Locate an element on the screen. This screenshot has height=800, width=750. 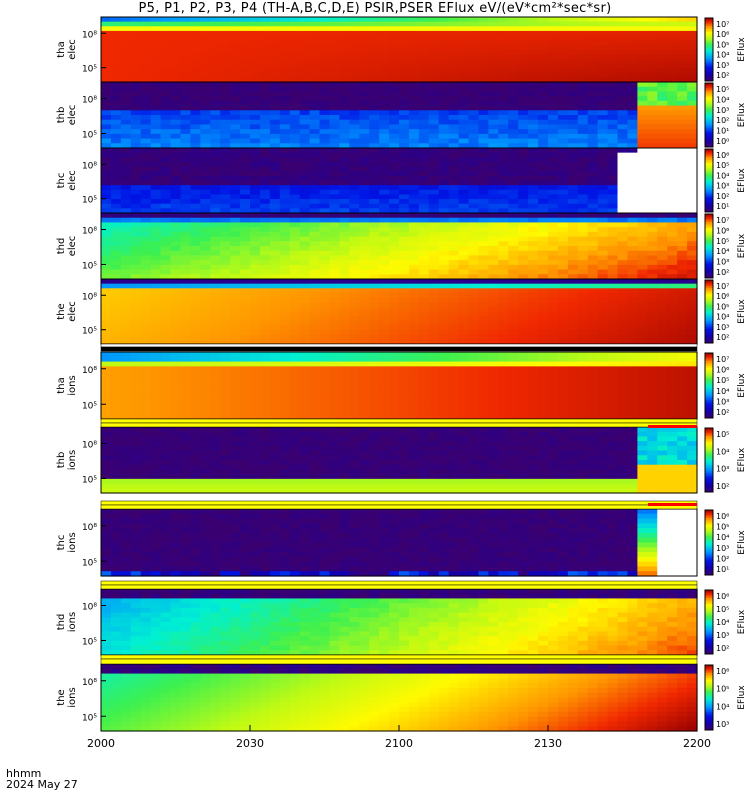
colorbar-tick-label: 10² is located at coordinates (722, 120).